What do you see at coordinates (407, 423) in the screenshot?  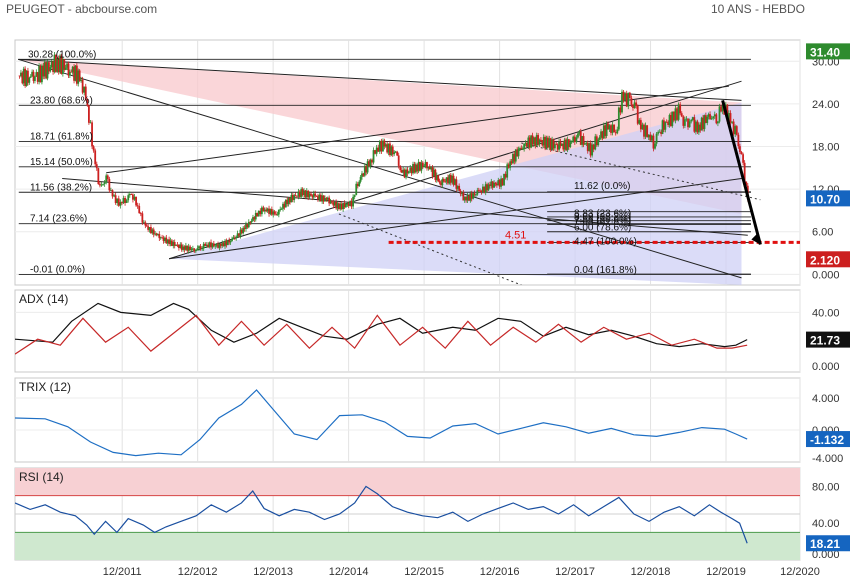 I see `trix-plot-area` at bounding box center [407, 423].